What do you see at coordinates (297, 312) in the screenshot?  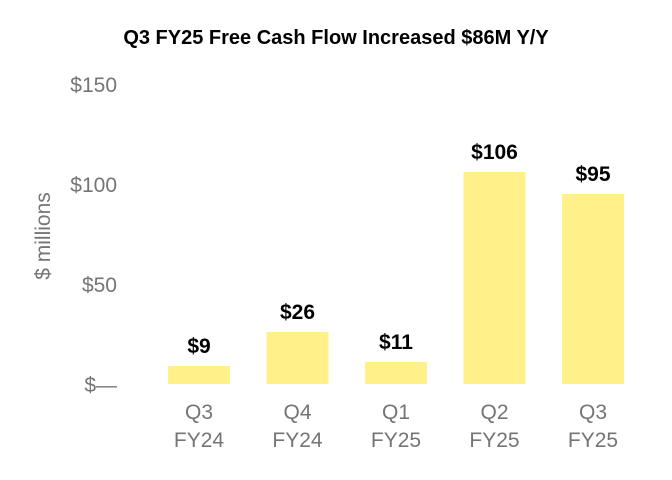 I see `bar-data-label: $26` at bounding box center [297, 312].